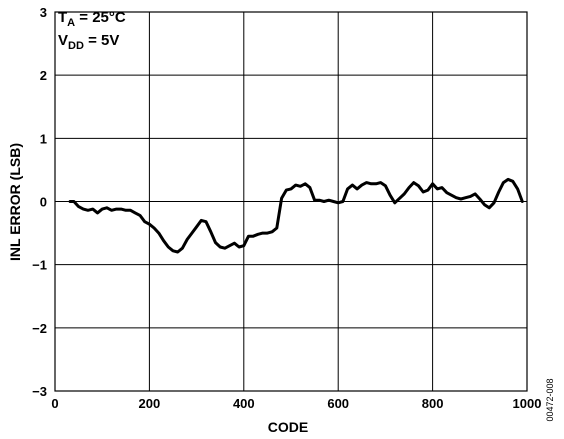  Describe the element at coordinates (54, 403) in the screenshot. I see `x-tick-label: 0` at that location.